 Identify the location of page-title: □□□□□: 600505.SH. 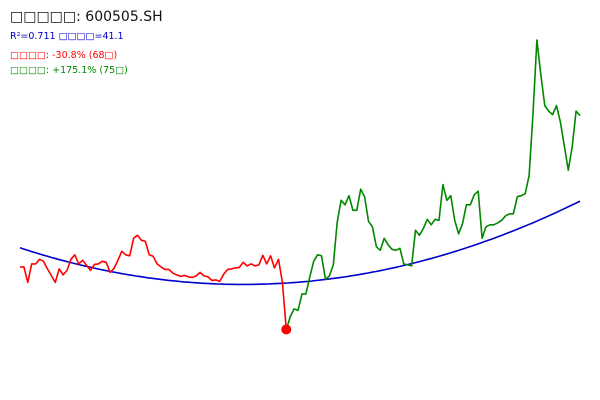
(86, 17).